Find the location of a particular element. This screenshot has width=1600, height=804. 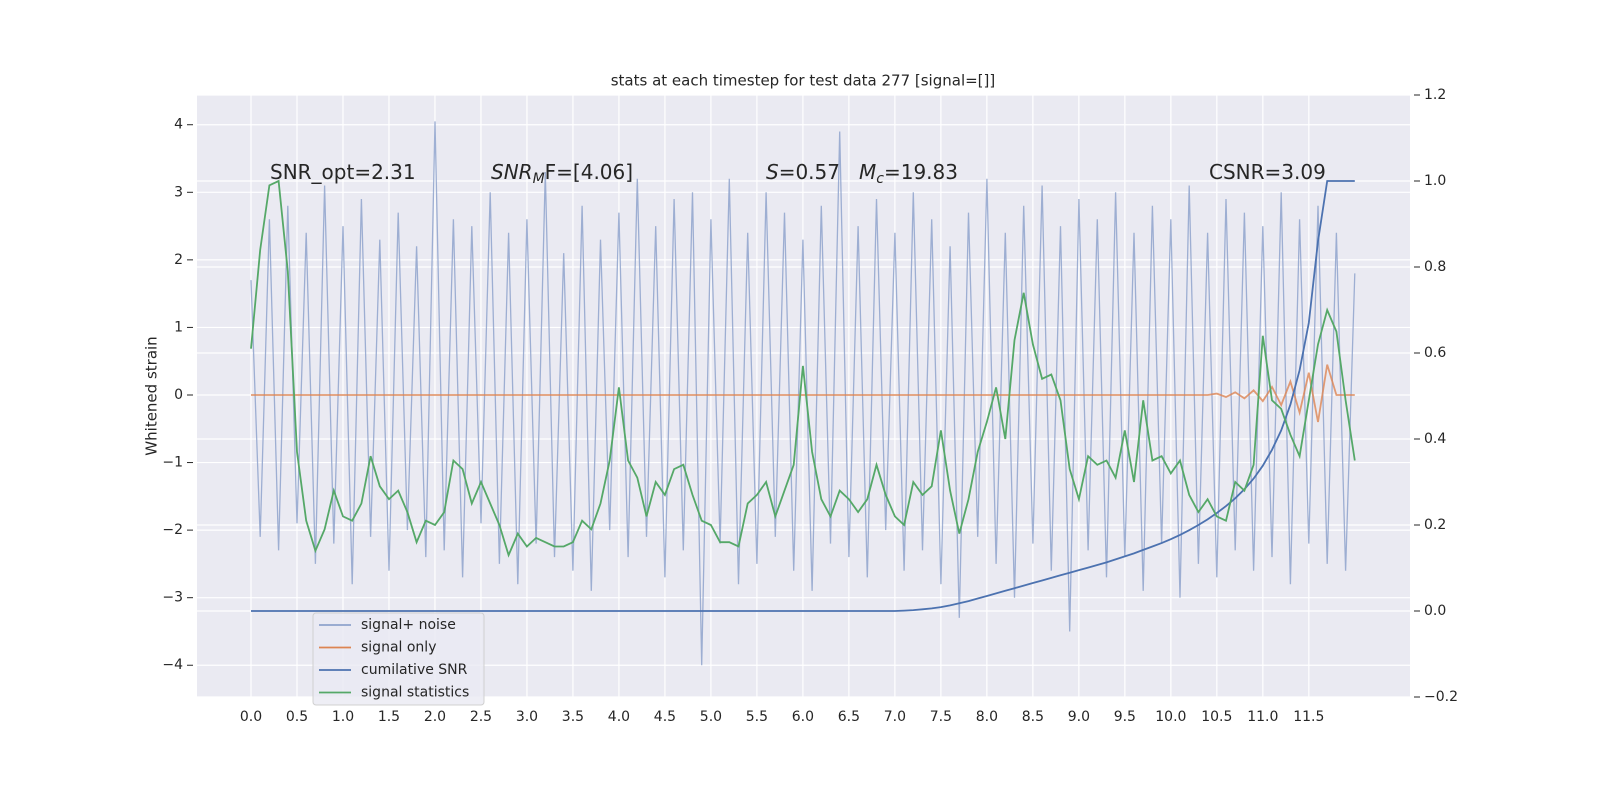

x-tick-label: 6.0 is located at coordinates (803, 717).